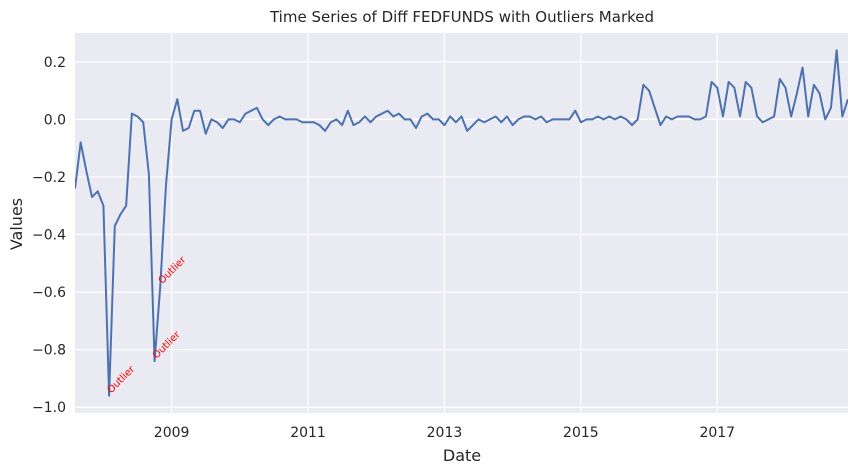  What do you see at coordinates (55, 120) in the screenshot?
I see `y-tick-label: 0.0` at bounding box center [55, 120].